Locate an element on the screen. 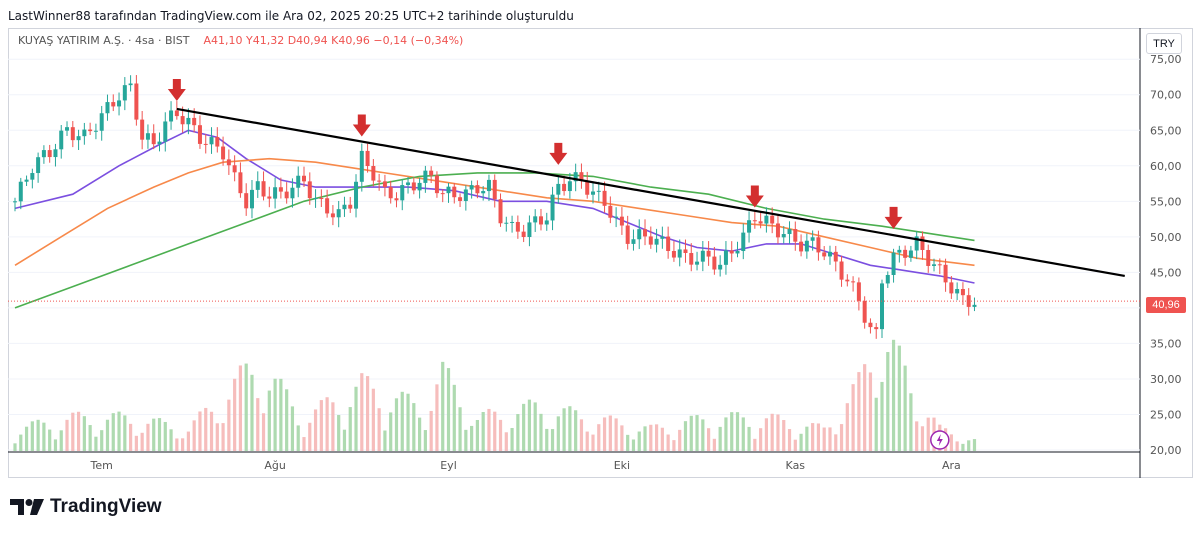 This screenshot has width=1200, height=535. currency-button: TRY is located at coordinates (1164, 43).